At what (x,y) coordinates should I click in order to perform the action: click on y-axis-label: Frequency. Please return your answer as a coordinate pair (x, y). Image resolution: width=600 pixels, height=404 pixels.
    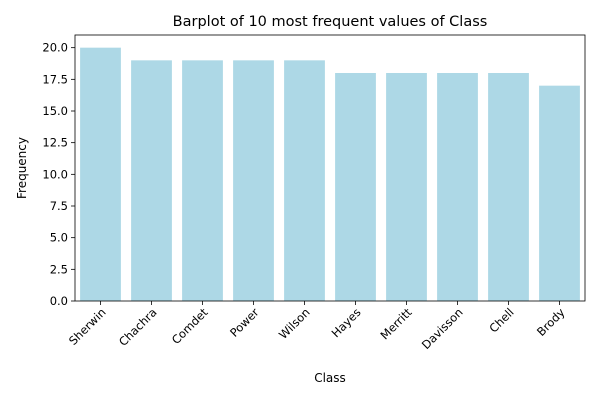
    Looking at the image, I should click on (22, 168).